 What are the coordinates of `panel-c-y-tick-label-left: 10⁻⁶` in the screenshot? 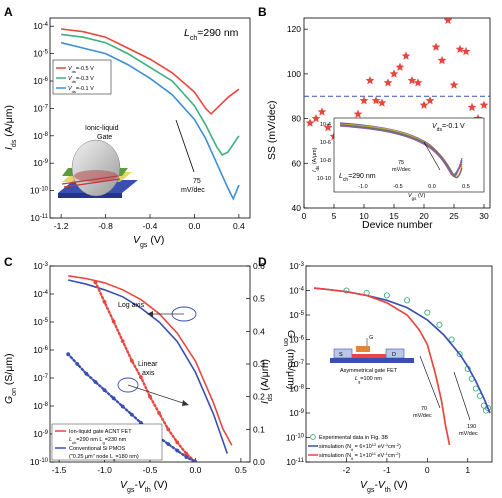 It's located at (40, 350).